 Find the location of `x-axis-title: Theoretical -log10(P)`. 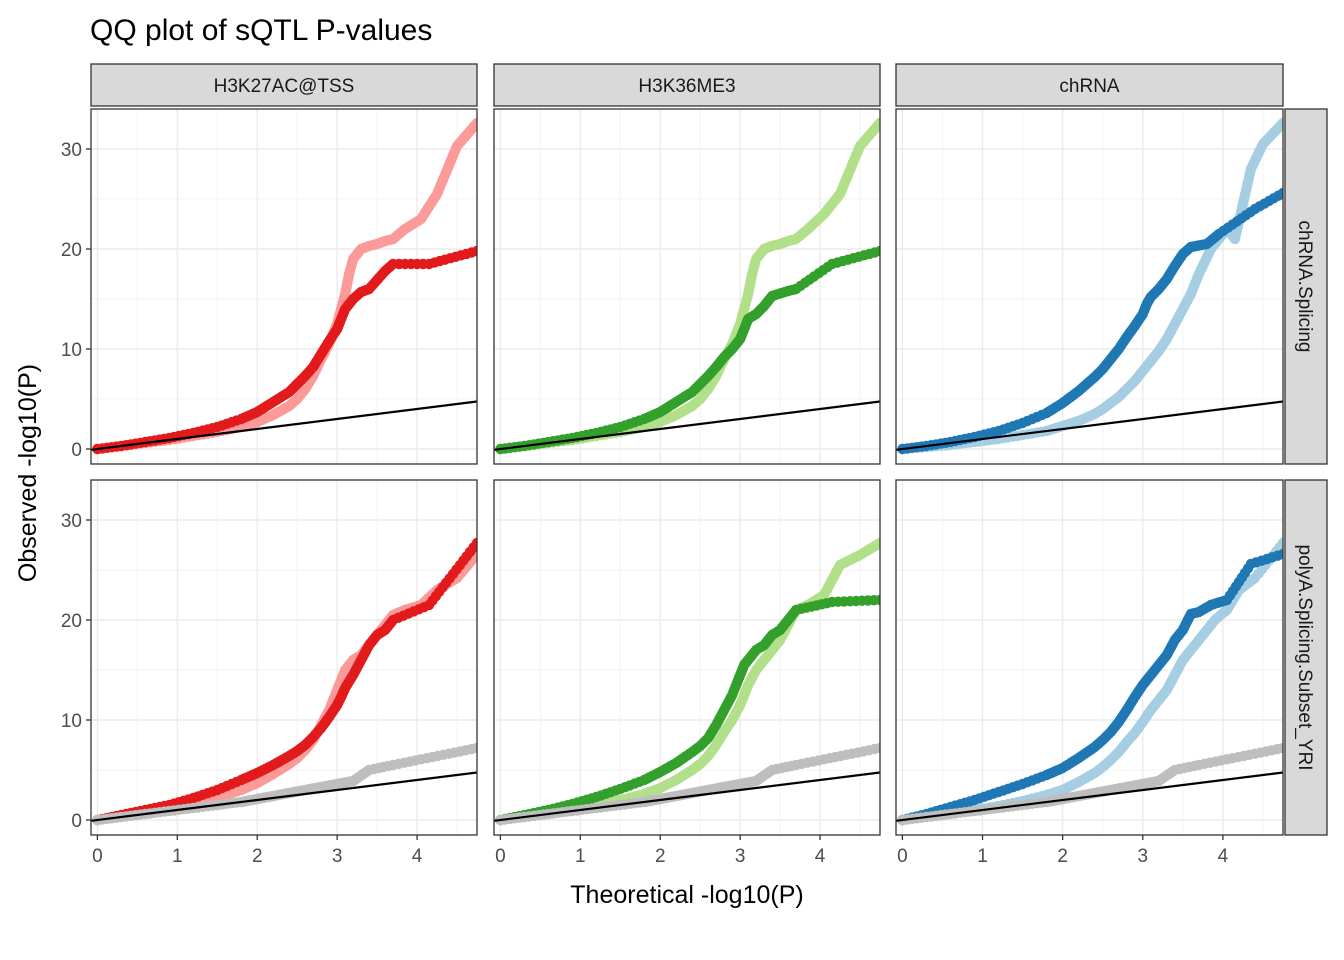

x-axis-title: Theoretical -log10(P) is located at coordinates (686, 895).